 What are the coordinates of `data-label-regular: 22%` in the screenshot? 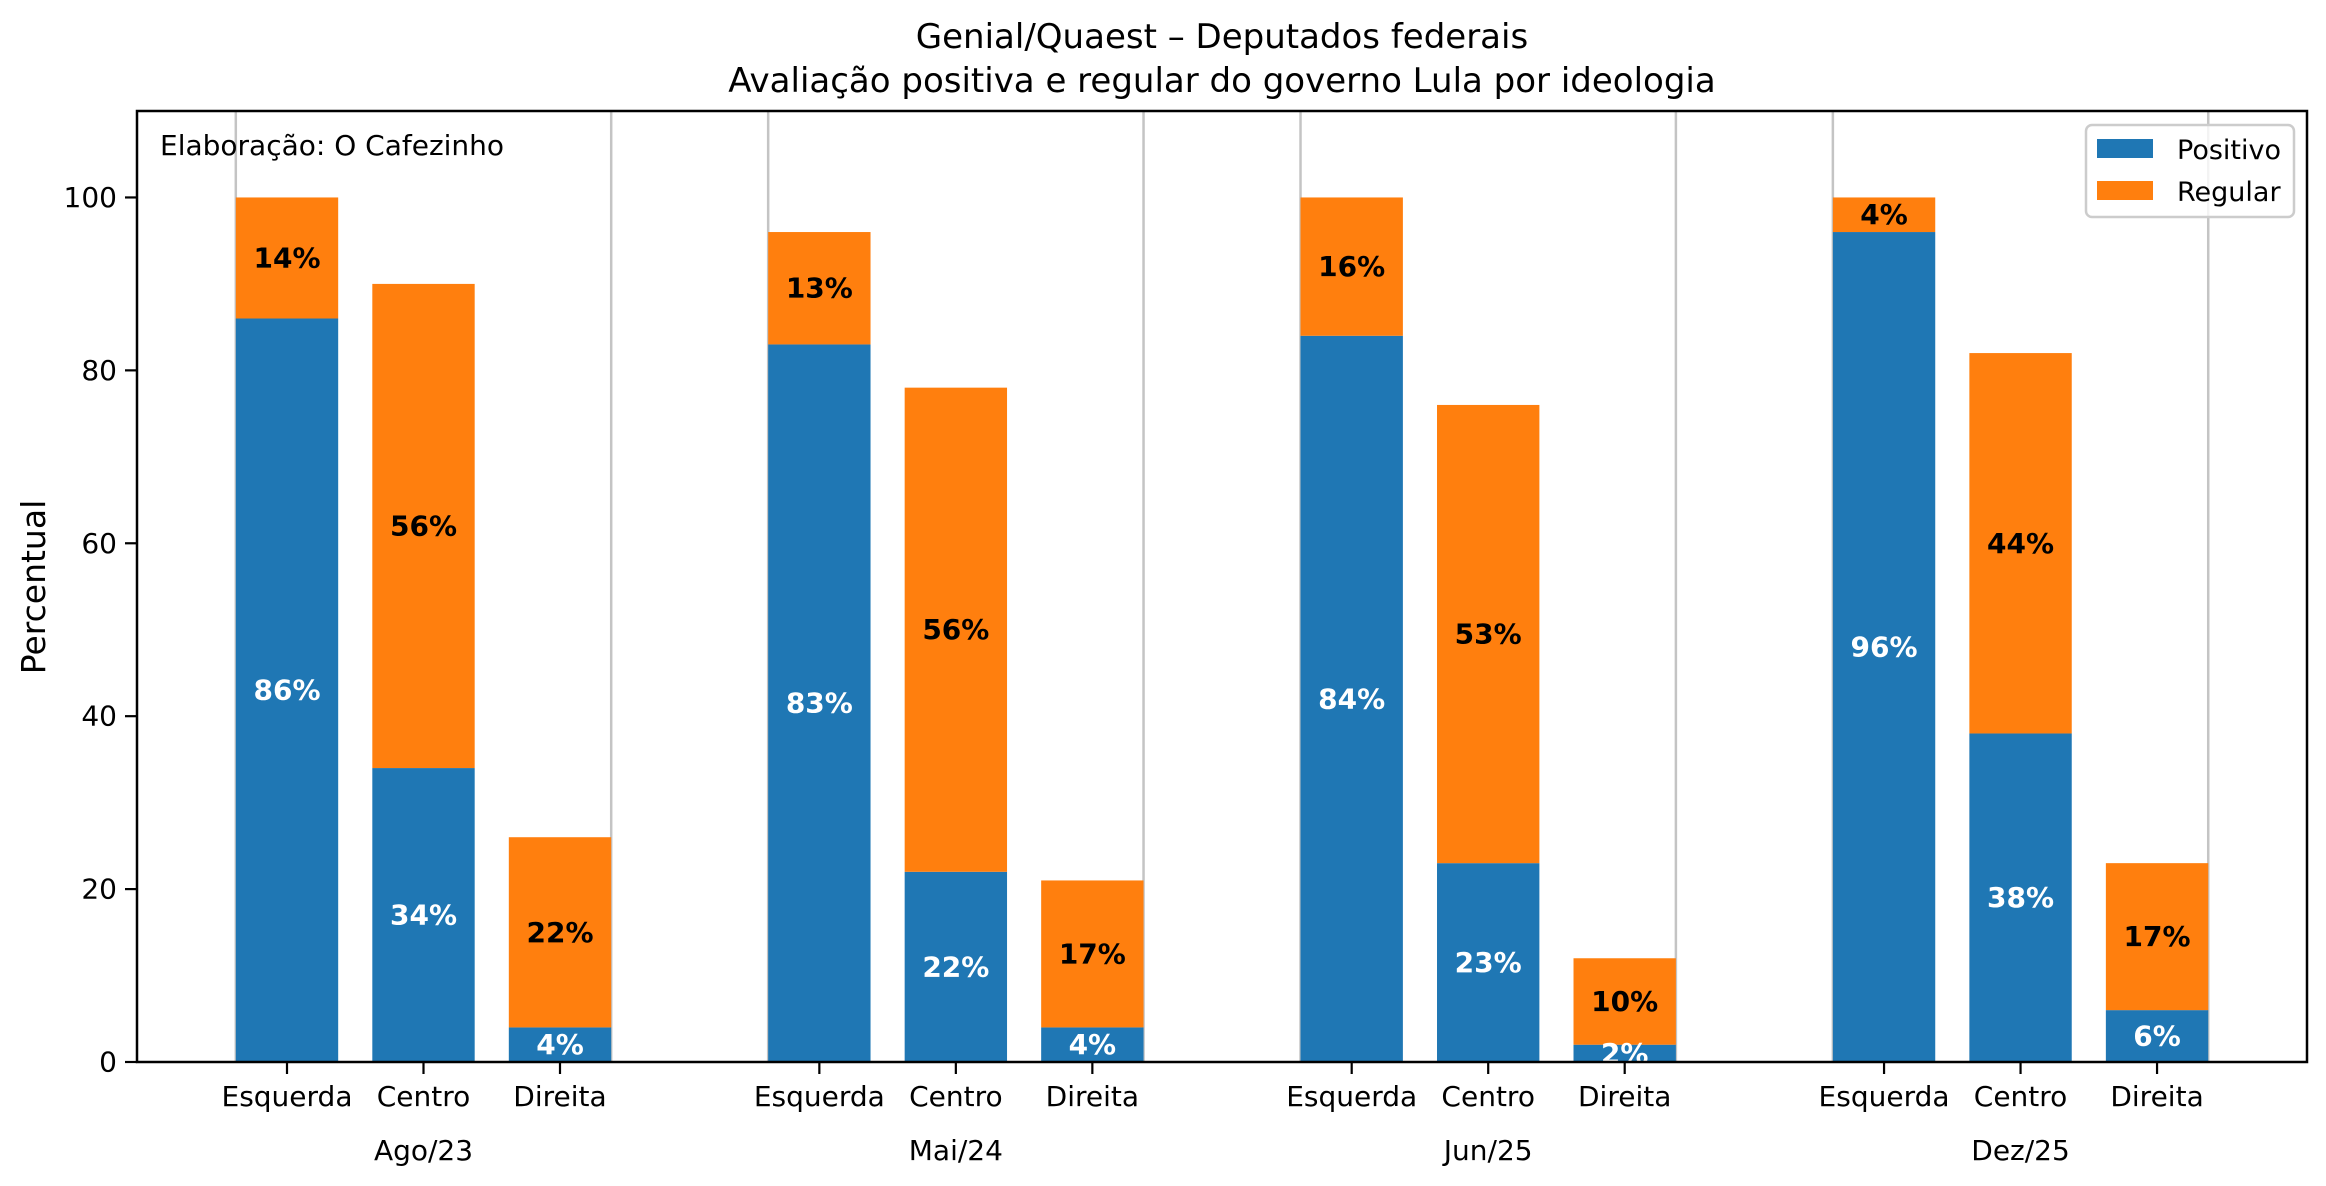 It's located at (559, 932).